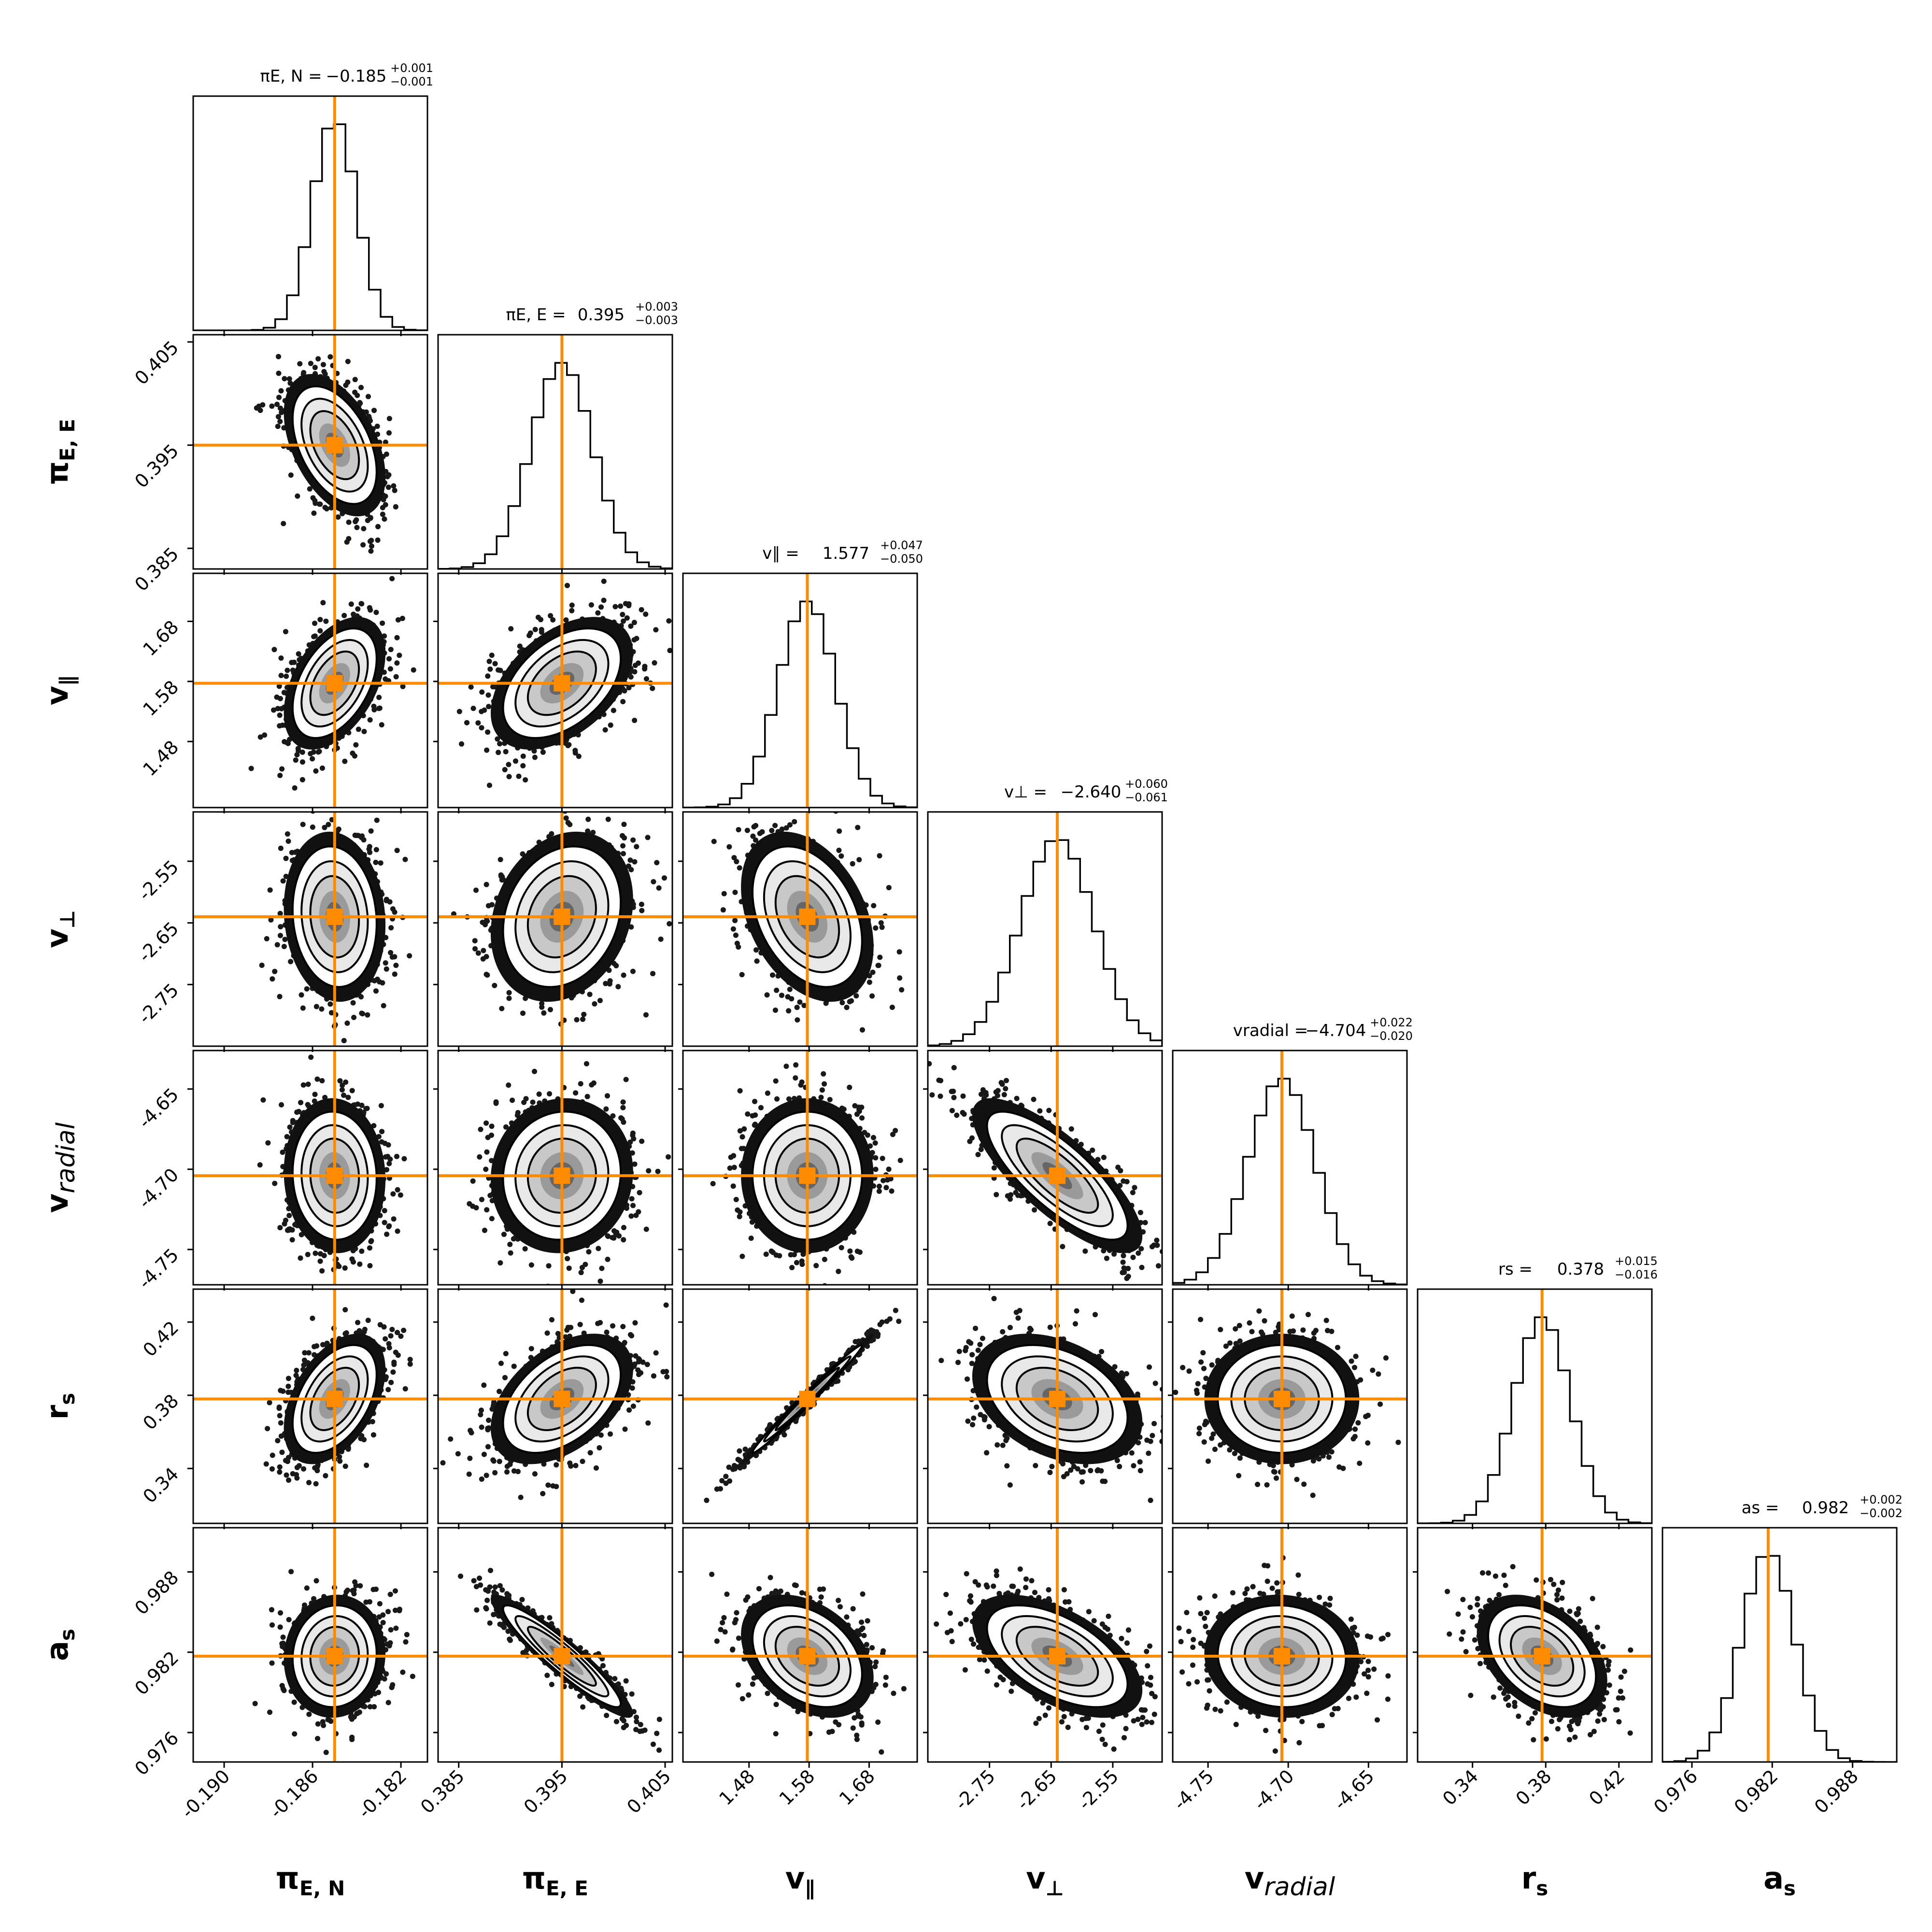 Image resolution: width=1932 pixels, height=1932 pixels. What do you see at coordinates (156, 363) in the screenshot?
I see `y-tick-label: 0.405` at bounding box center [156, 363].